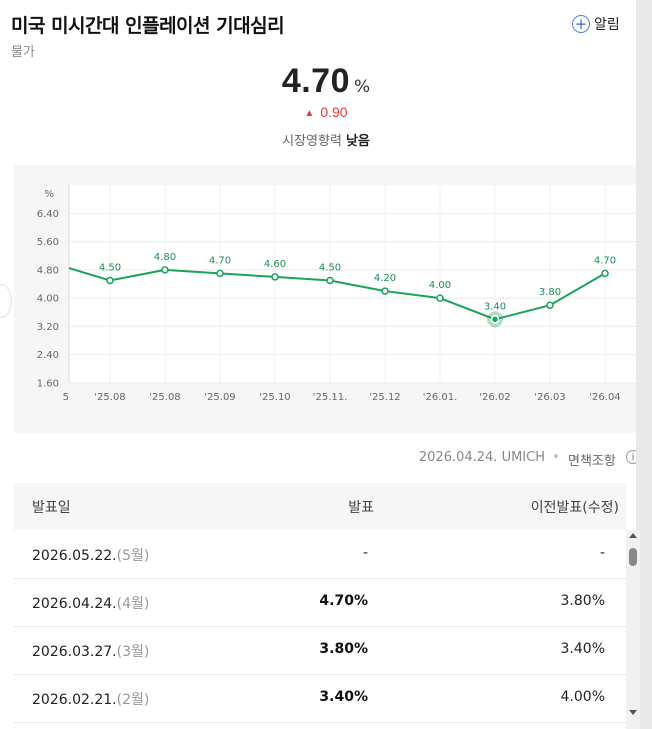  Describe the element at coordinates (550, 292) in the screenshot. I see `data-label: 3.80` at that location.